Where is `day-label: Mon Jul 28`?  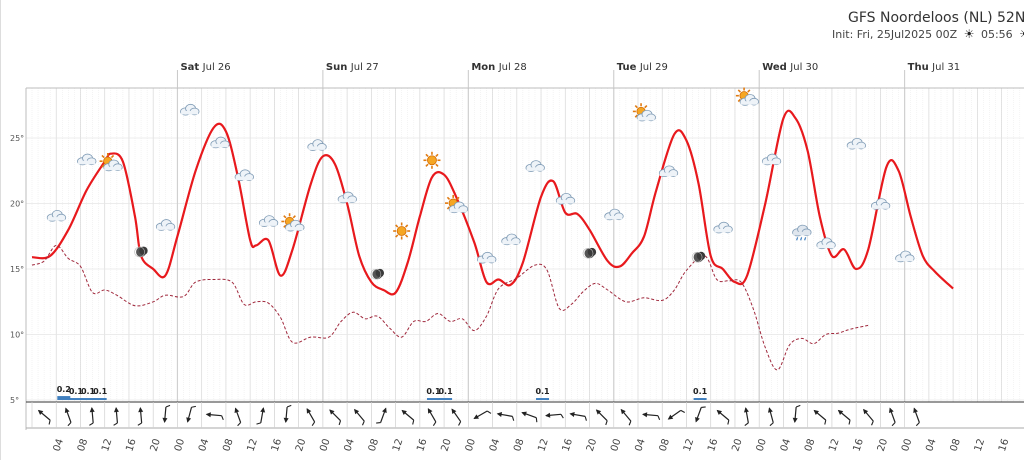 day-label: Mon Jul 28 is located at coordinates (498, 67).